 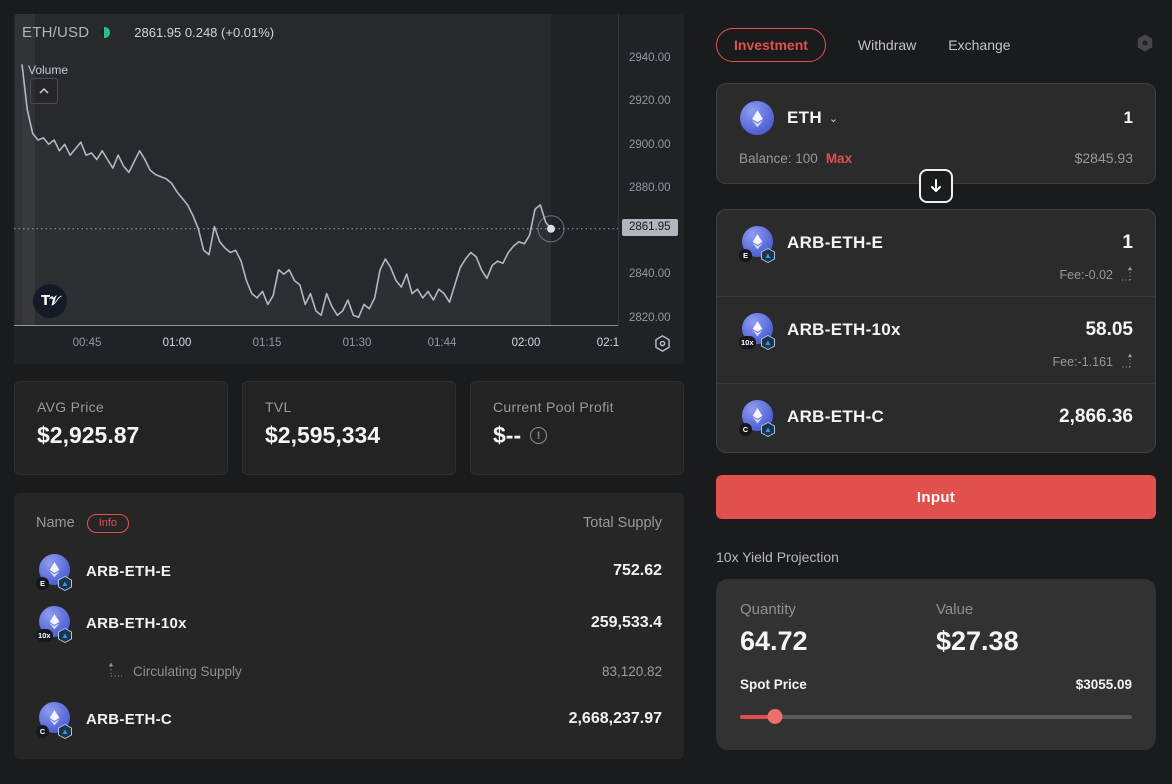 I want to click on chart-settings-gear-icon, so click(x=662, y=346).